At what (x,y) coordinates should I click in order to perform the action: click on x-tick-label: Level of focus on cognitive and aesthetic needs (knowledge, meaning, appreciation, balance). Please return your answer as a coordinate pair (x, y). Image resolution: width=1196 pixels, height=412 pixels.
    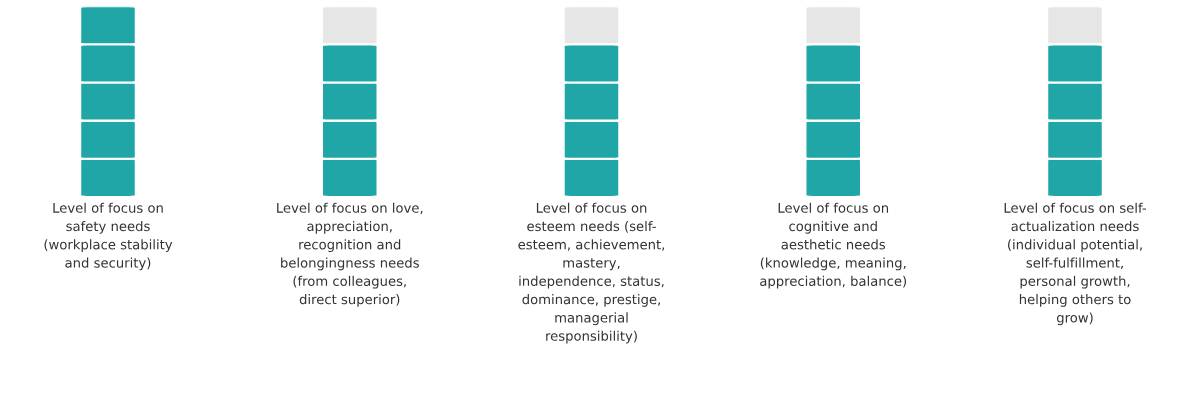
    Looking at the image, I should click on (833, 245).